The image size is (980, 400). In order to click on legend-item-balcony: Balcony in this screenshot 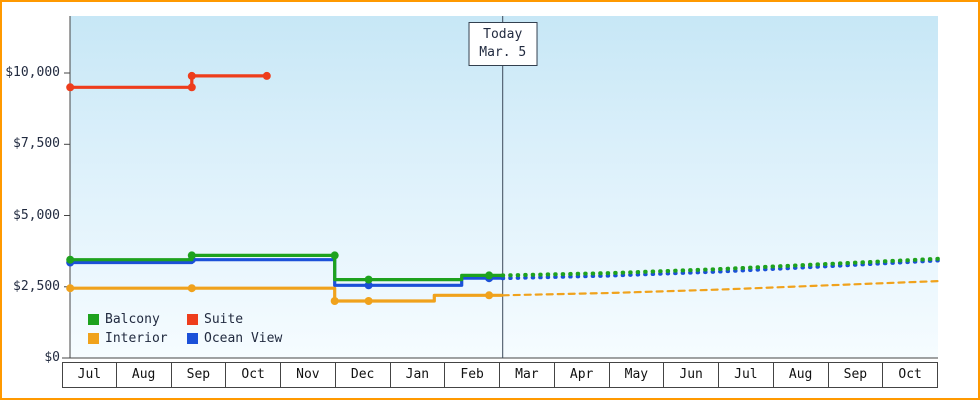, I will do `click(137, 319)`.